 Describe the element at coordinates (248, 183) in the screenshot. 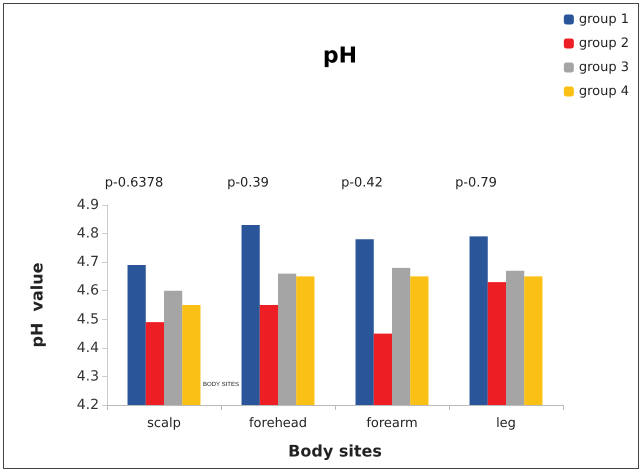

I see `text: p-0.39` at that location.